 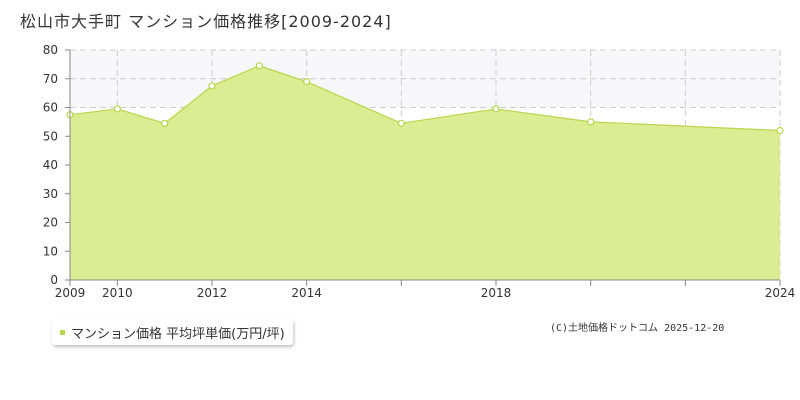 I want to click on x-tick-label: 2024, so click(x=780, y=293).